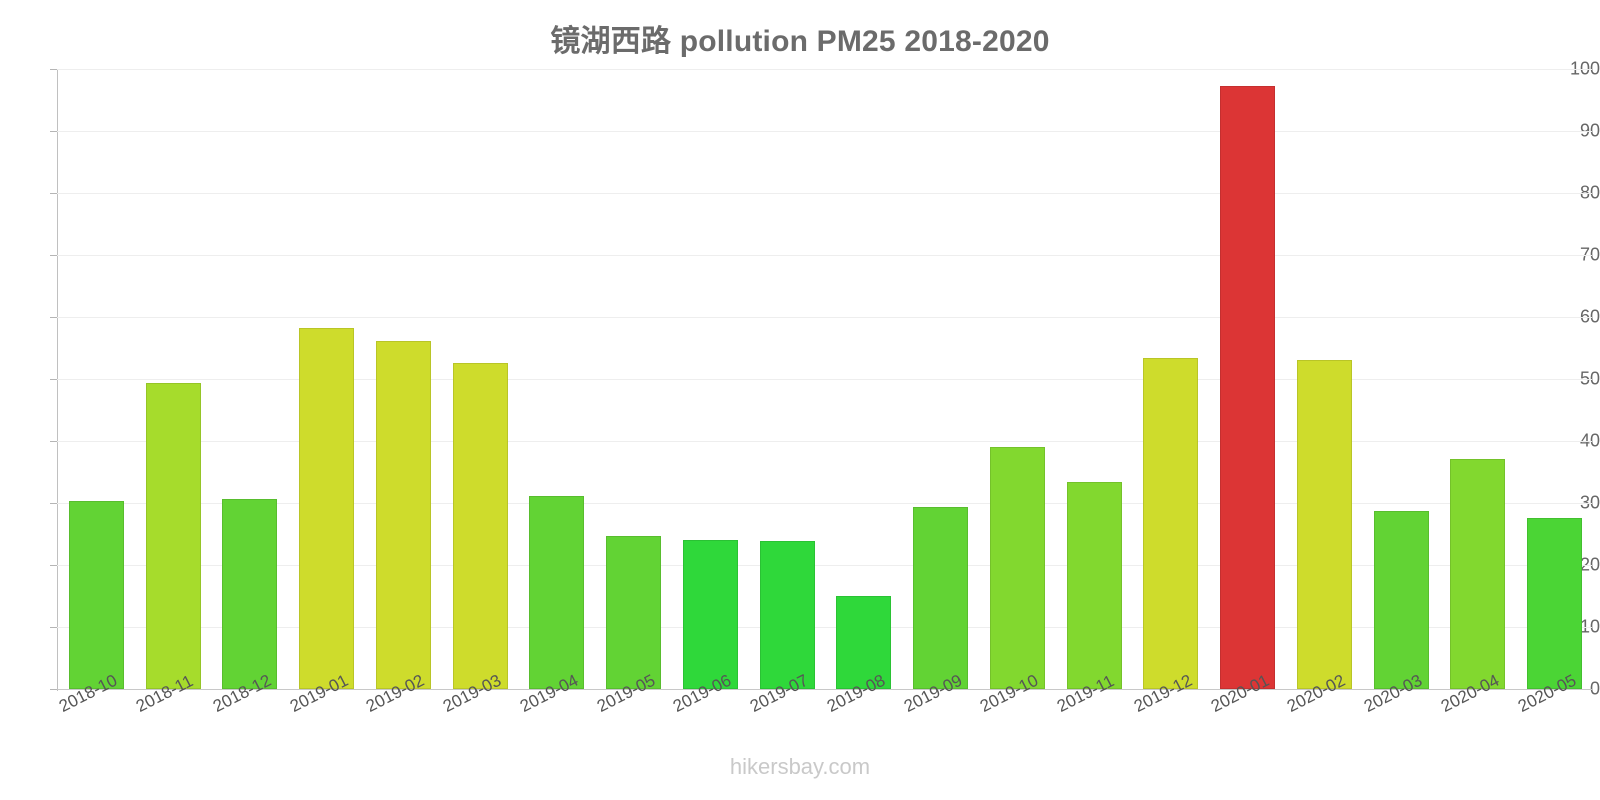 The height and width of the screenshot is (800, 1600). I want to click on footer-credit: hikersbay.com, so click(800, 766).